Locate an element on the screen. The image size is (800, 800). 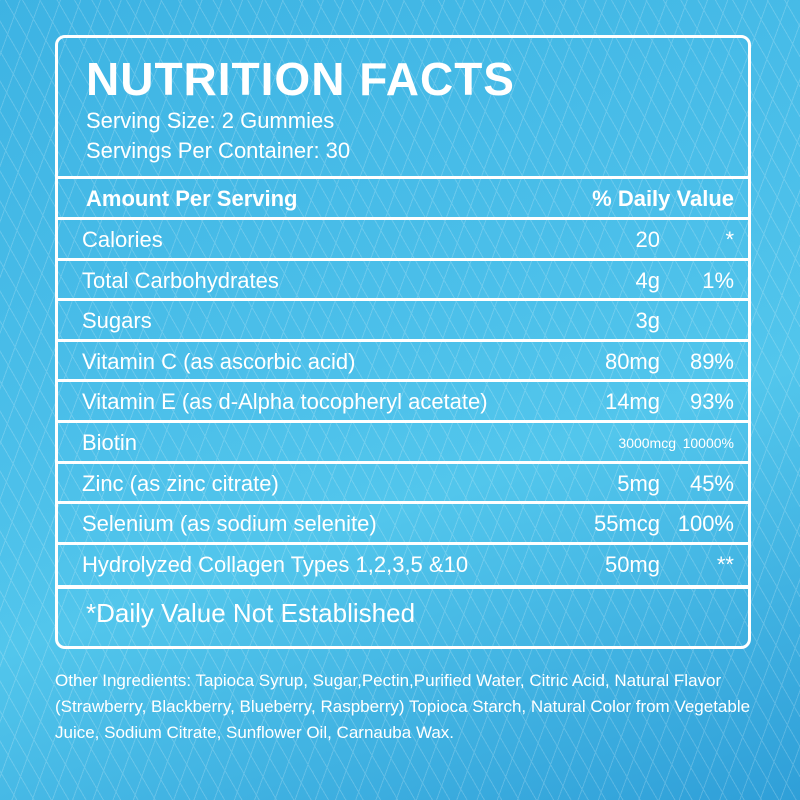
header-amount: Amount Per Serving is located at coordinates (192, 198).